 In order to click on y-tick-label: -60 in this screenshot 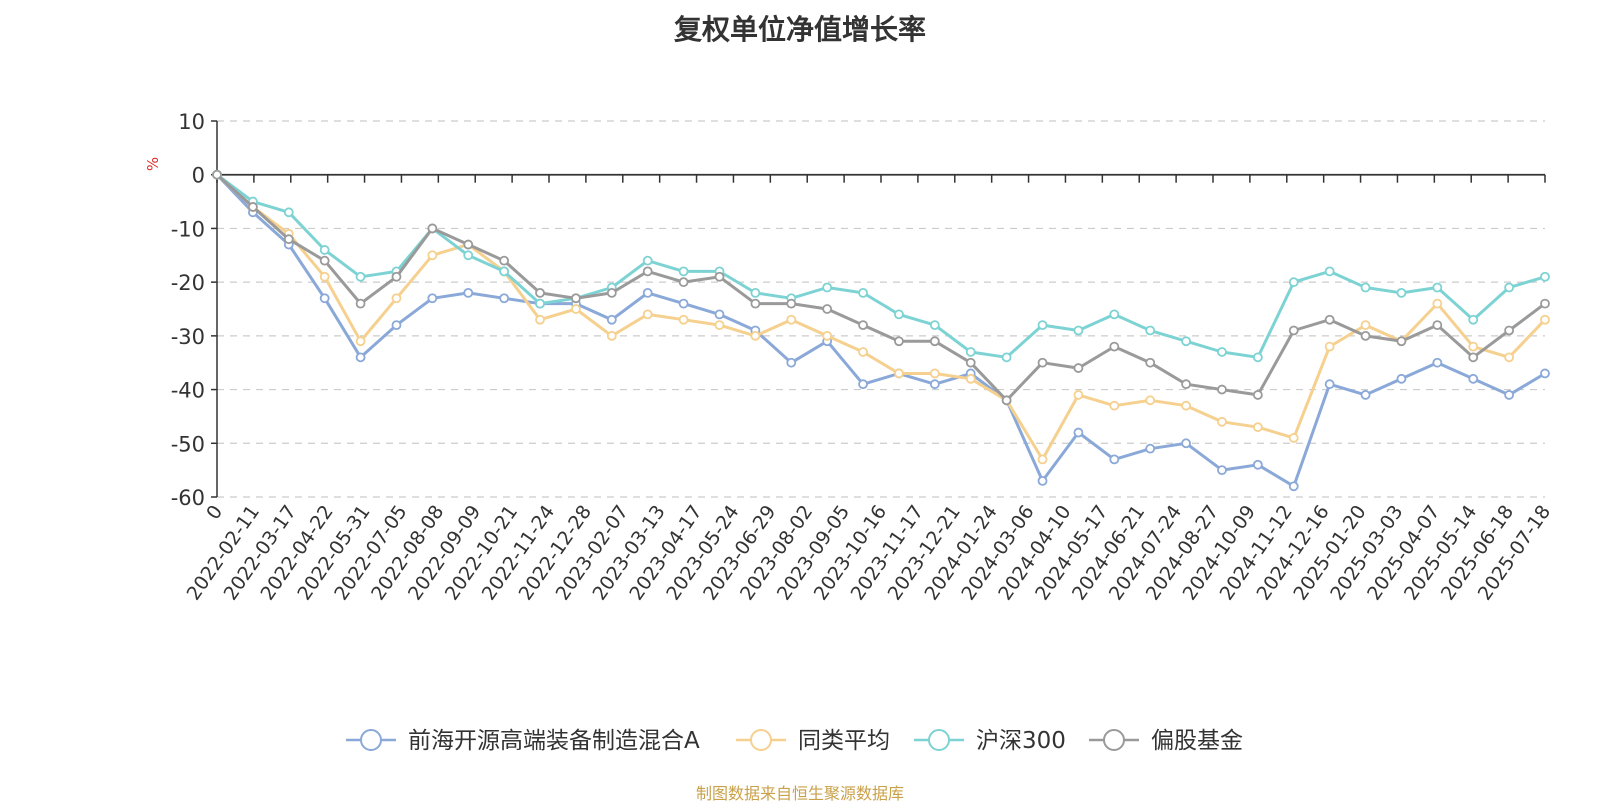, I will do `click(188, 498)`.